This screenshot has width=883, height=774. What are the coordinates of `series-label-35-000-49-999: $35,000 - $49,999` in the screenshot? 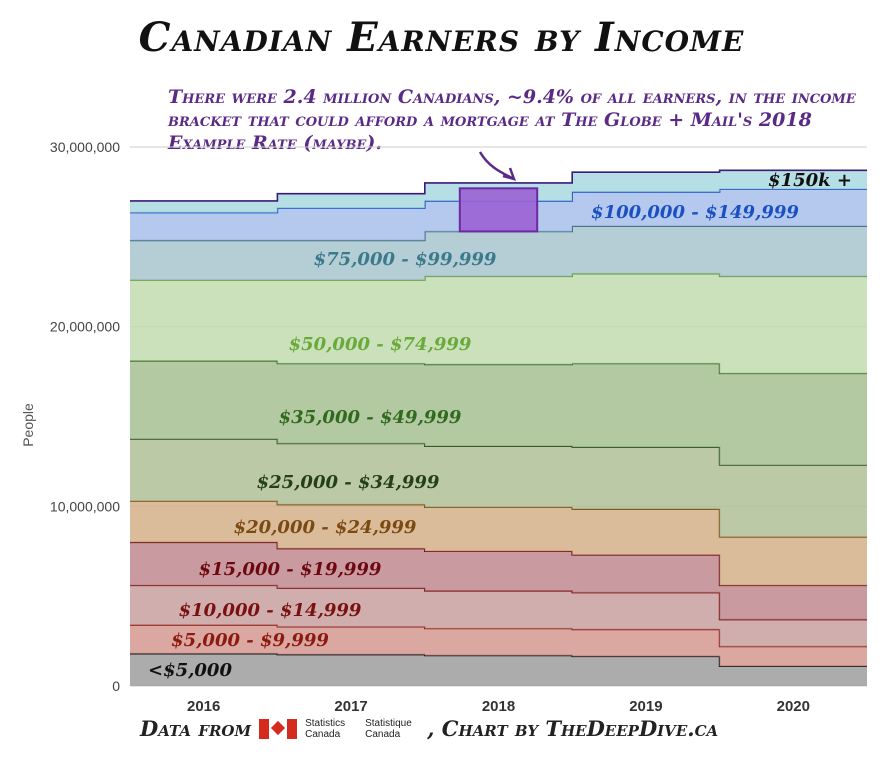 It's located at (370, 417).